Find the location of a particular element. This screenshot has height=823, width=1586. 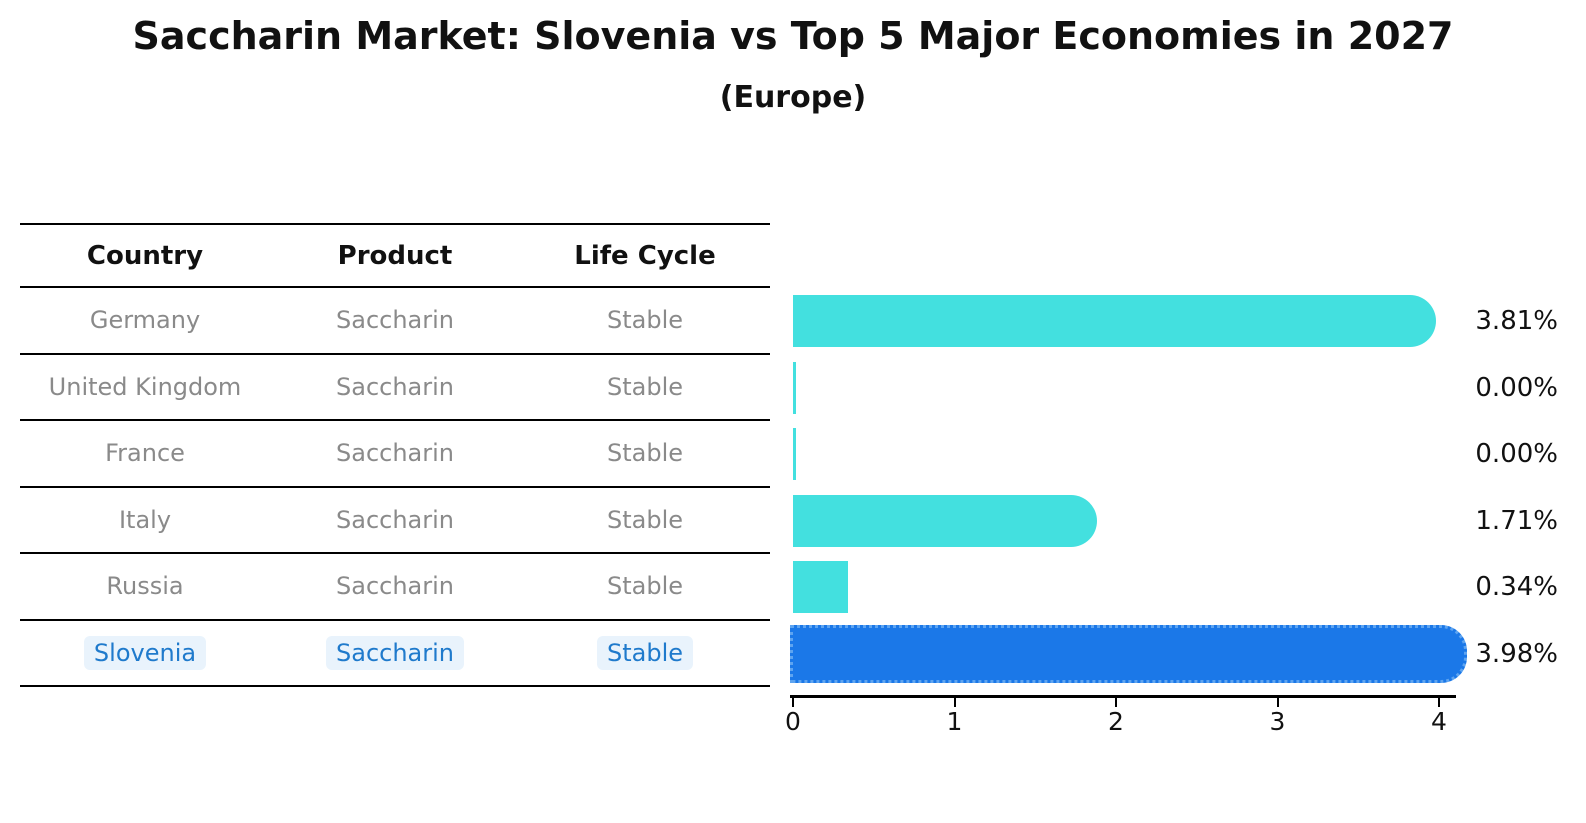

cell-country: Russia is located at coordinates (145, 586).